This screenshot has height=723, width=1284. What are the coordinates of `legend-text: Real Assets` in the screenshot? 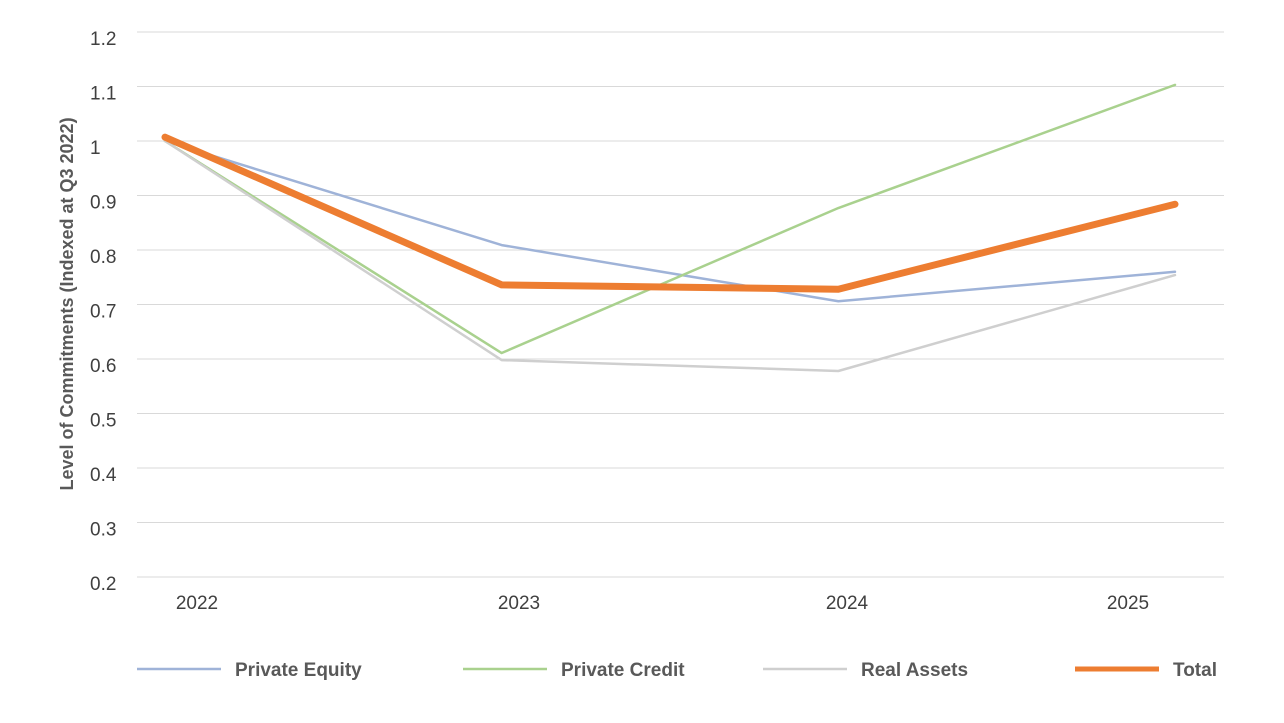 It's located at (914, 670).